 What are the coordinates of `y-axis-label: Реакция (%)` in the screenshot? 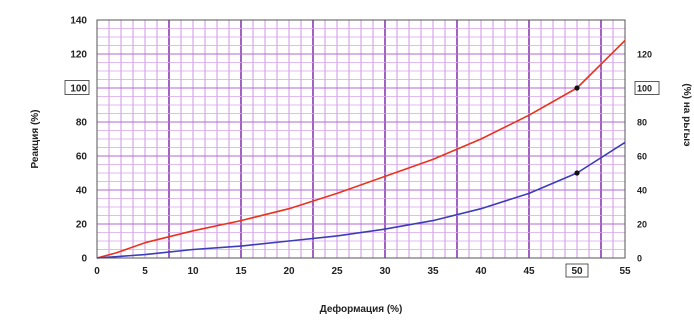 It's located at (35, 138).